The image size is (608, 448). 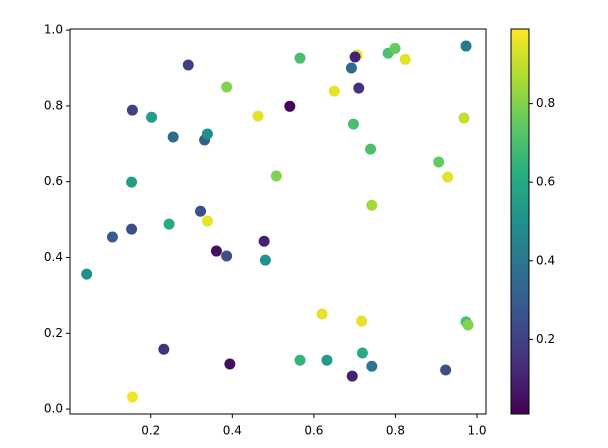 I want to click on colorbar-tick-label: 0.4, so click(x=545, y=260).